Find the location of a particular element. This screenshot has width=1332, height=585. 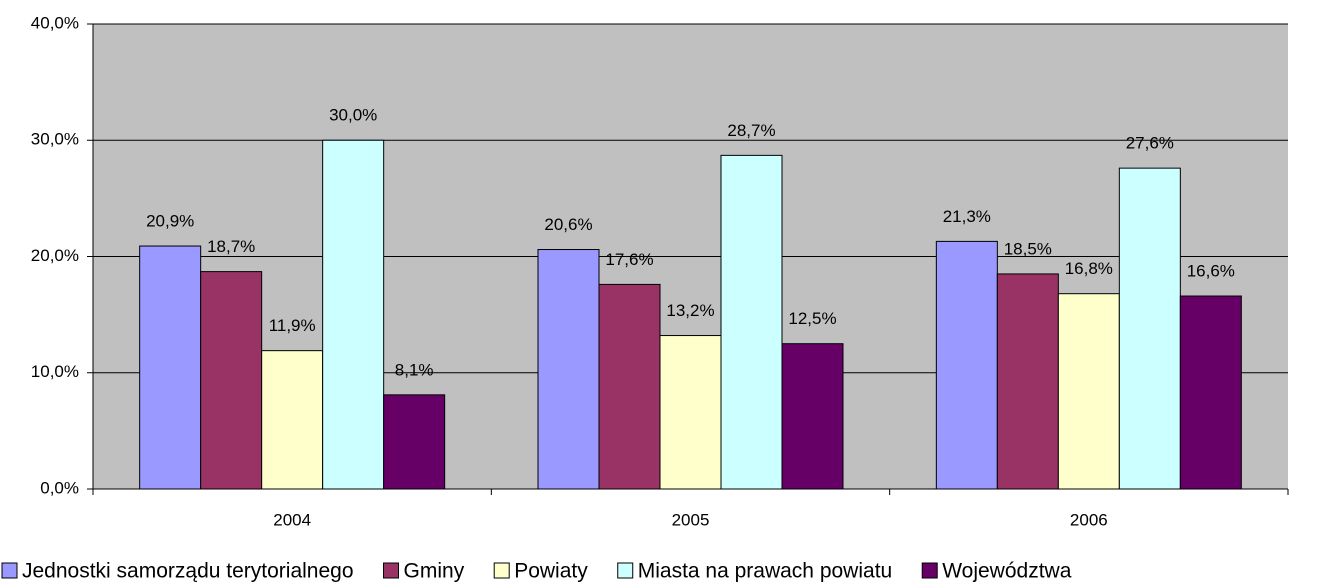

value-label: 18,7% is located at coordinates (231, 246).